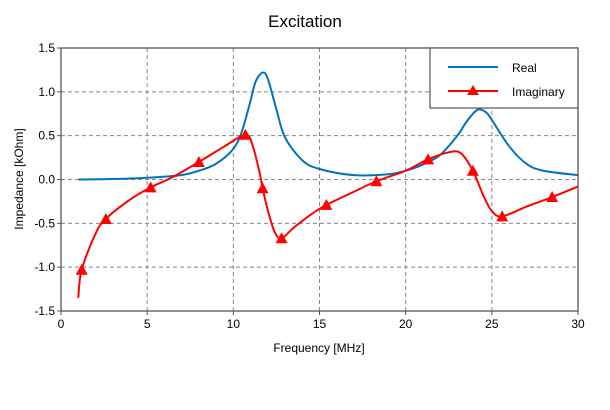  Describe the element at coordinates (320, 324) in the screenshot. I see `x-tick-label: 15` at that location.